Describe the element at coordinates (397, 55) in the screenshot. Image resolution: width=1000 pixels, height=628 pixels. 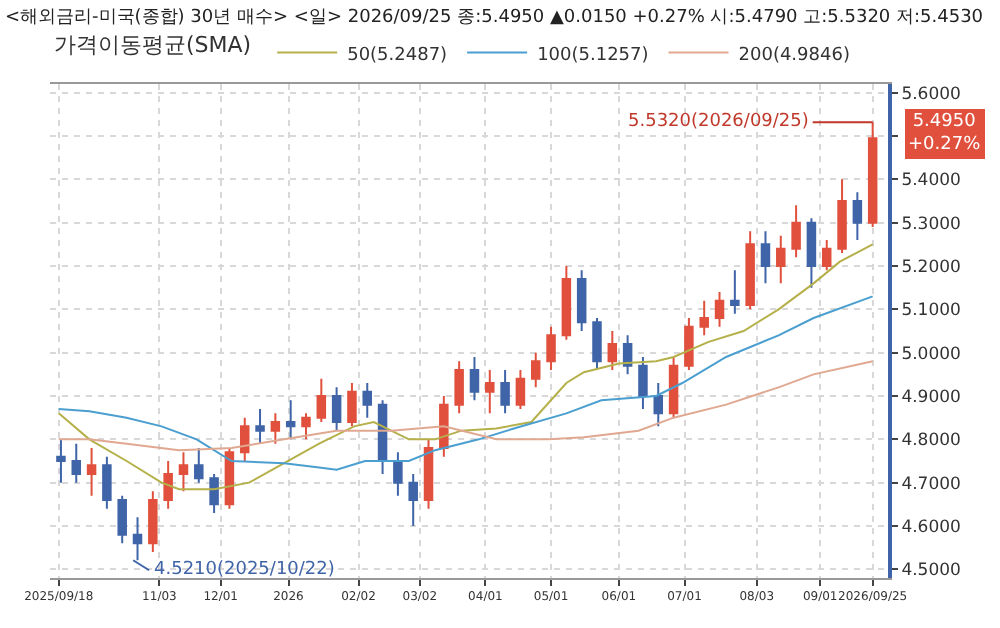
I see `legend-label: 50(5.2487)` at that location.